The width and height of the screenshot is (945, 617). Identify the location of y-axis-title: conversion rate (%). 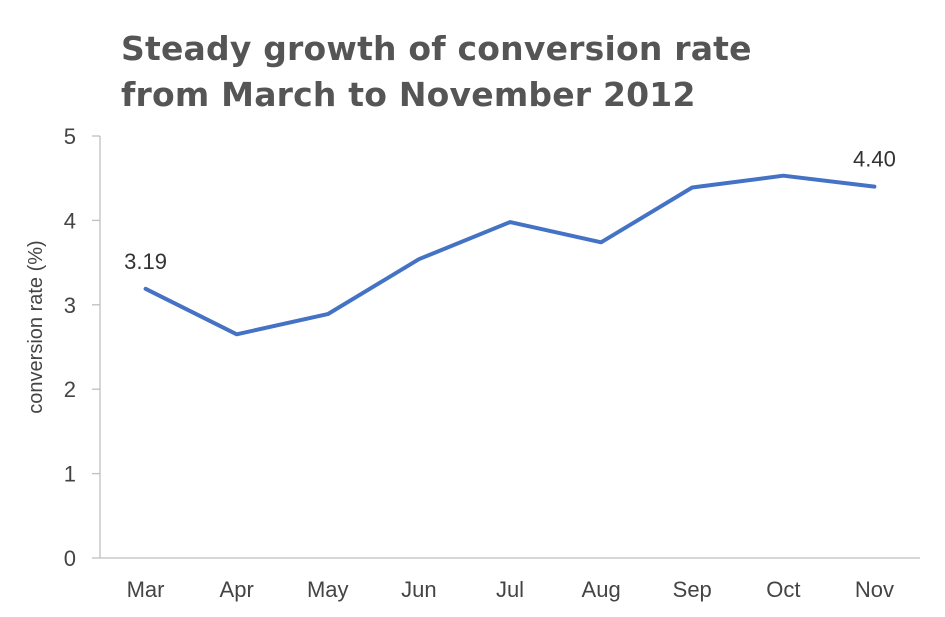
(36, 326).